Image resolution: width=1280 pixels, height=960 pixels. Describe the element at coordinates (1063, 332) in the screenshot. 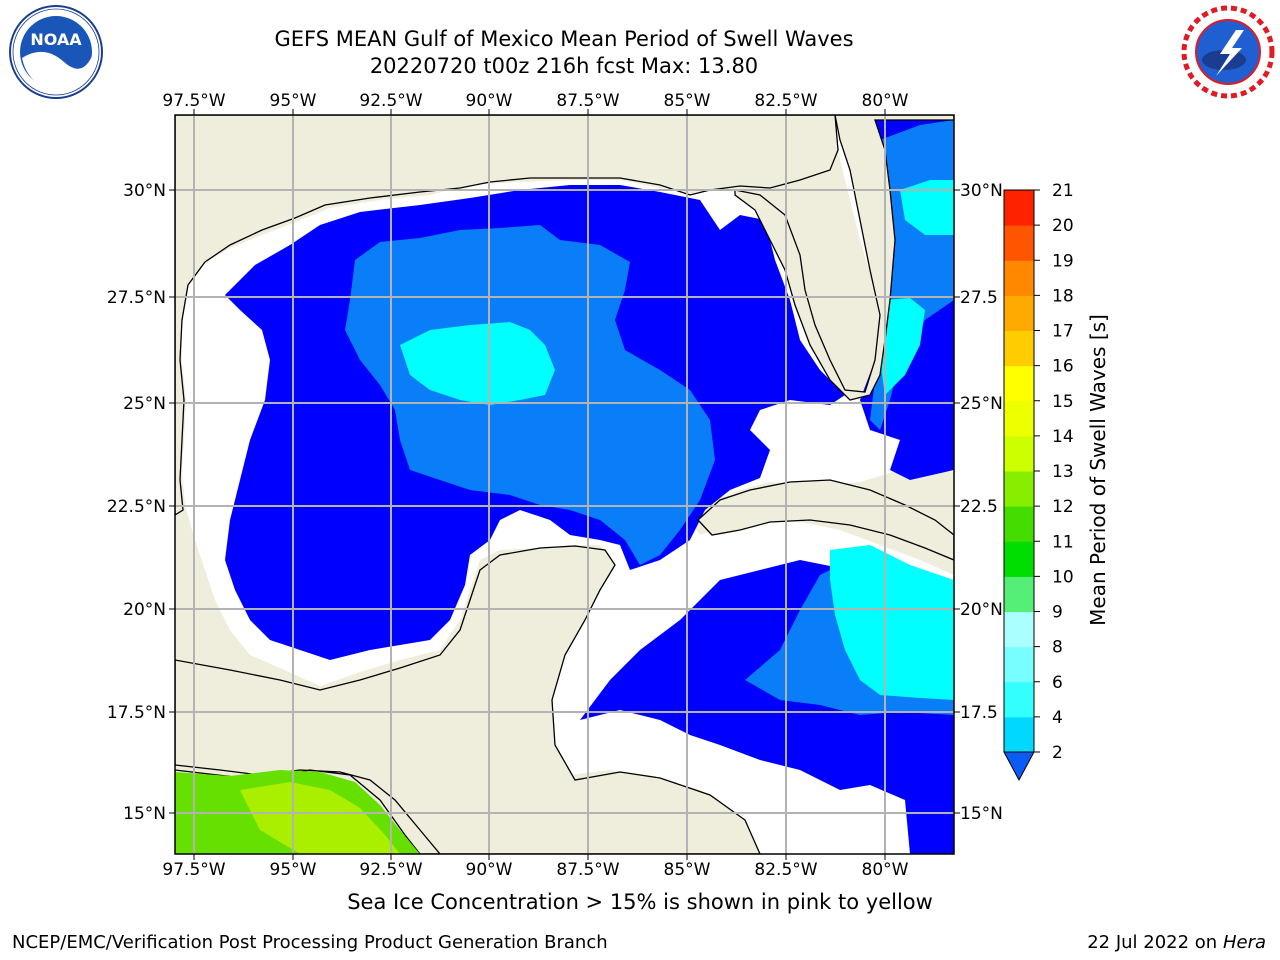

I see `colorbar-tick-label: 17` at that location.